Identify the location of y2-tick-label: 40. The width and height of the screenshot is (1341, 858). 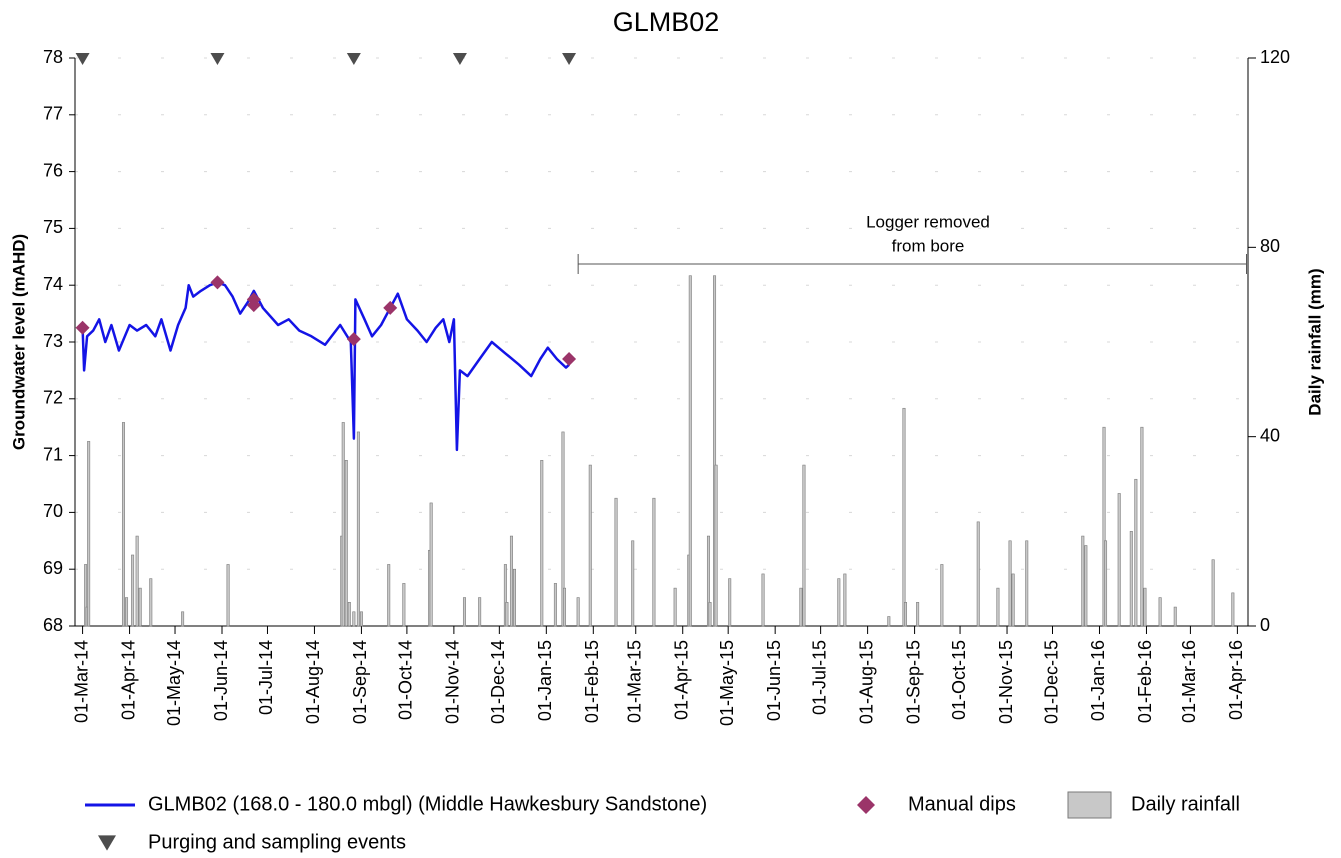
(1270, 435).